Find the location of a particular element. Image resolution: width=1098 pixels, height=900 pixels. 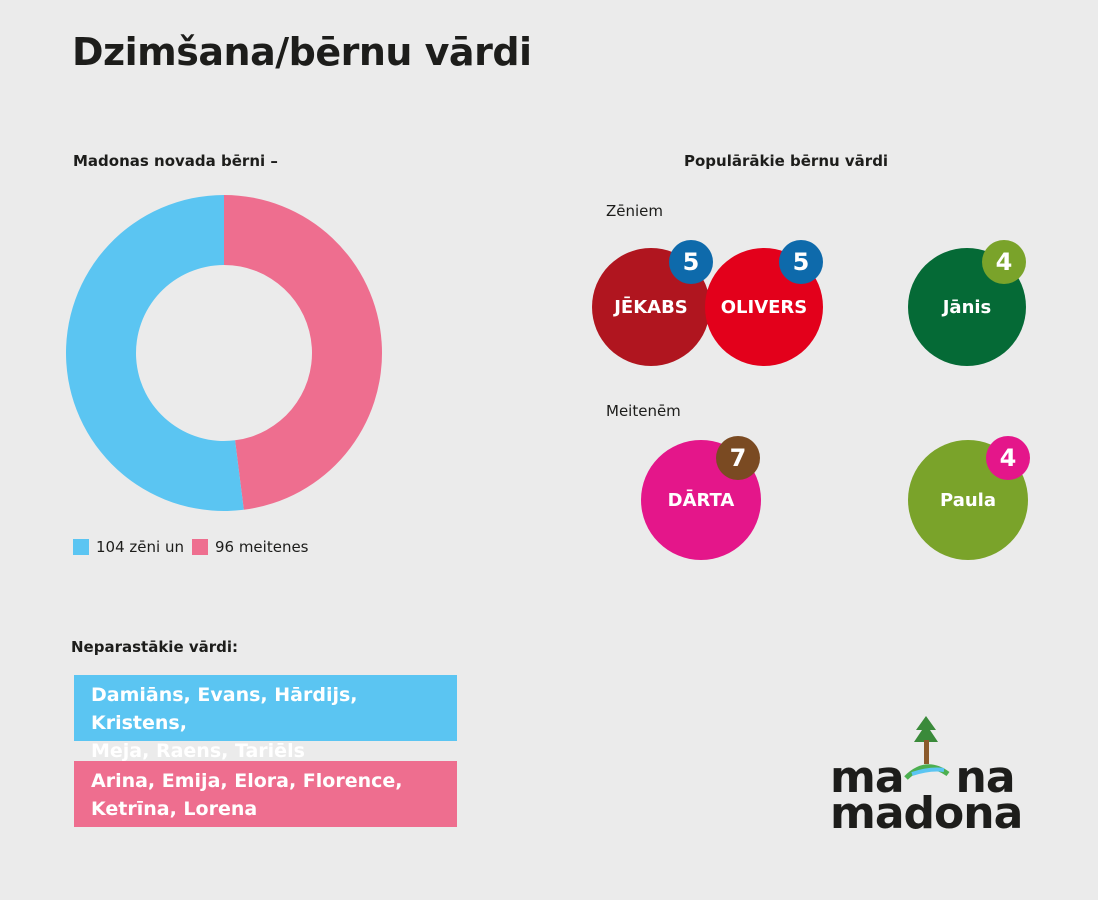

legend-item-boys: 104 zēni un is located at coordinates (128, 547).